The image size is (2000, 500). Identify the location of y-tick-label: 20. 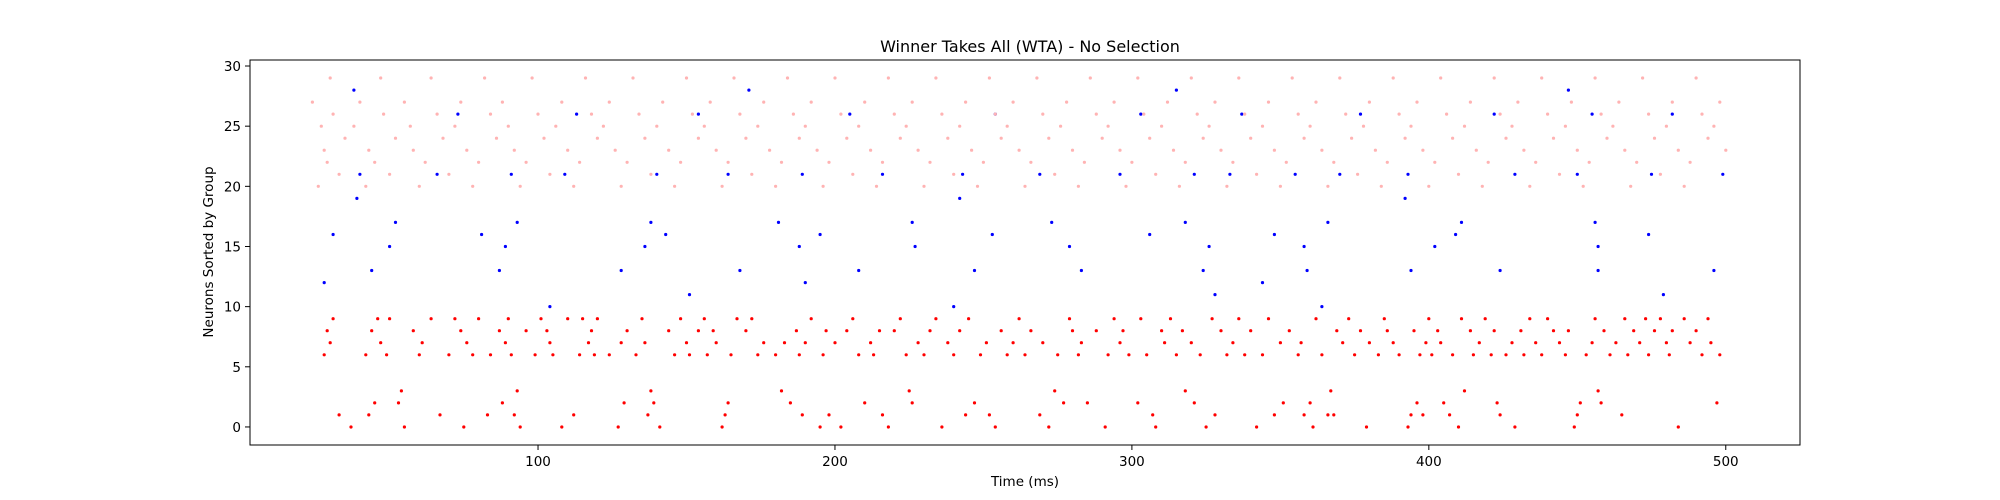
(232, 187).